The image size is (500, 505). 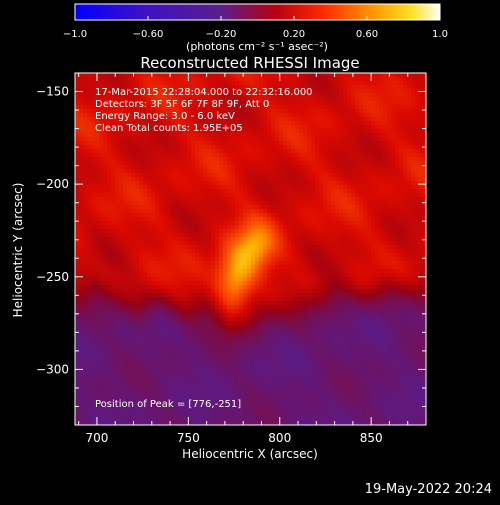 I want to click on colorbar-tick-label: 1.0, so click(x=440, y=34).